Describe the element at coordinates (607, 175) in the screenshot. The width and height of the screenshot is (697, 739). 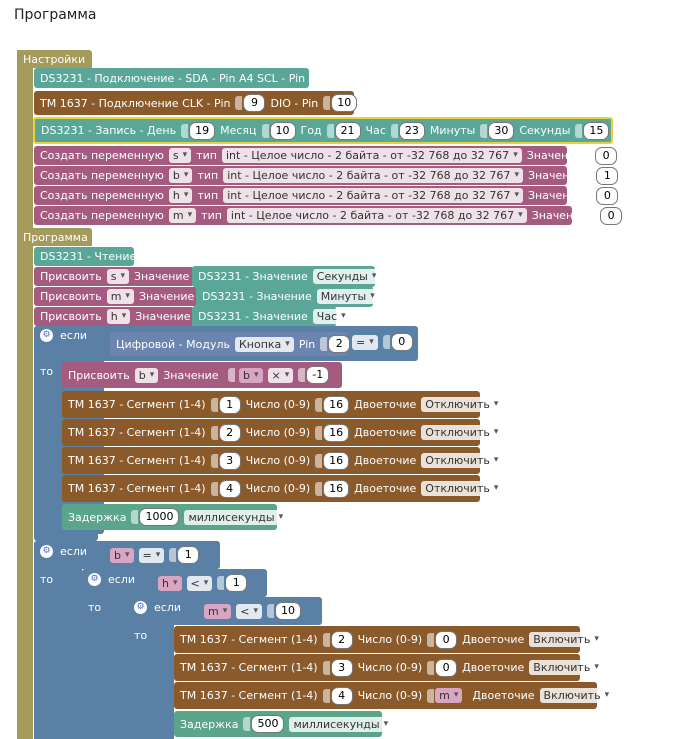
I see `var-value-field: 1` at that location.